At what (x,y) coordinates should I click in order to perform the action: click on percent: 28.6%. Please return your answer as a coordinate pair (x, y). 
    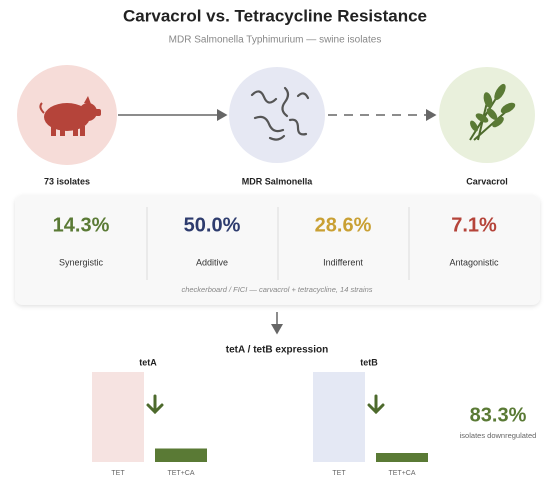
    Looking at the image, I should click on (343, 225).